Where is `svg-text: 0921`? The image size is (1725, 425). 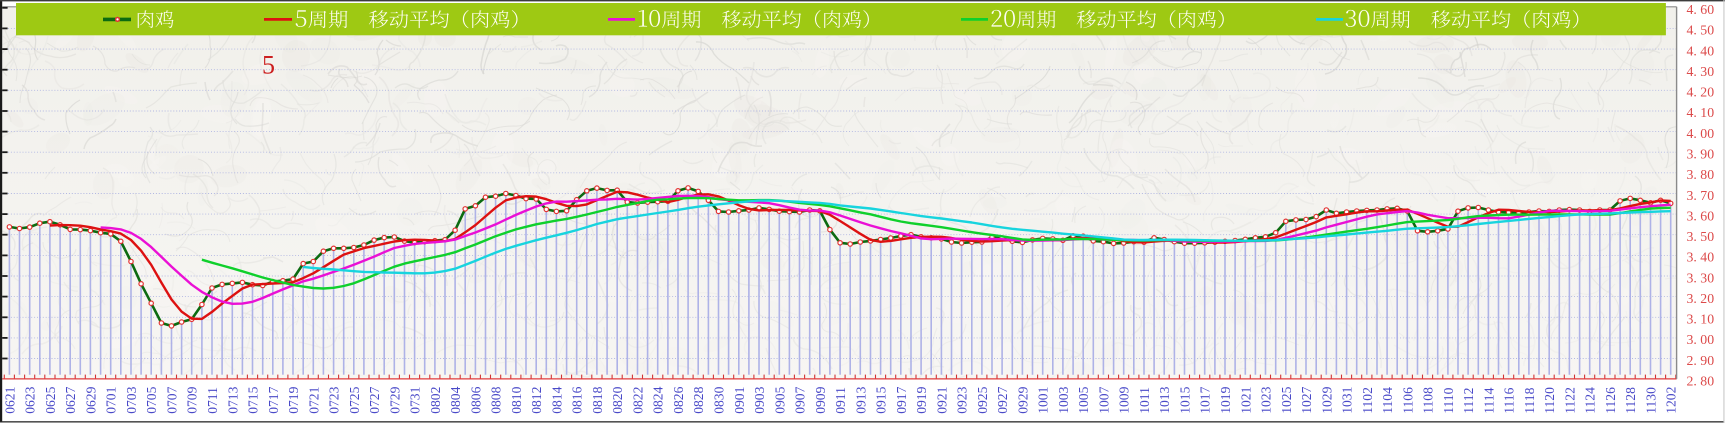
svg-text: 0921 is located at coordinates (941, 400).